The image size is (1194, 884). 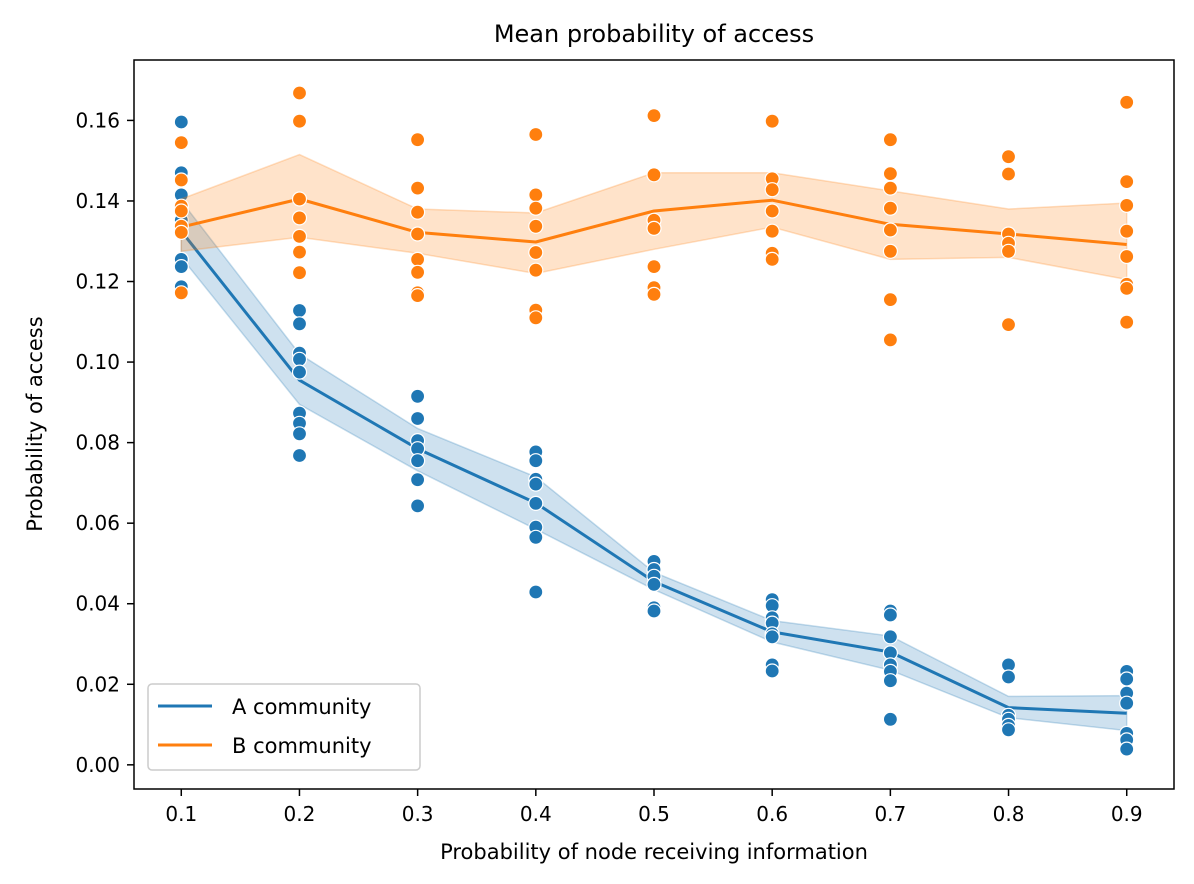 I want to click on y-tick-label: 0.06, so click(x=97, y=523).